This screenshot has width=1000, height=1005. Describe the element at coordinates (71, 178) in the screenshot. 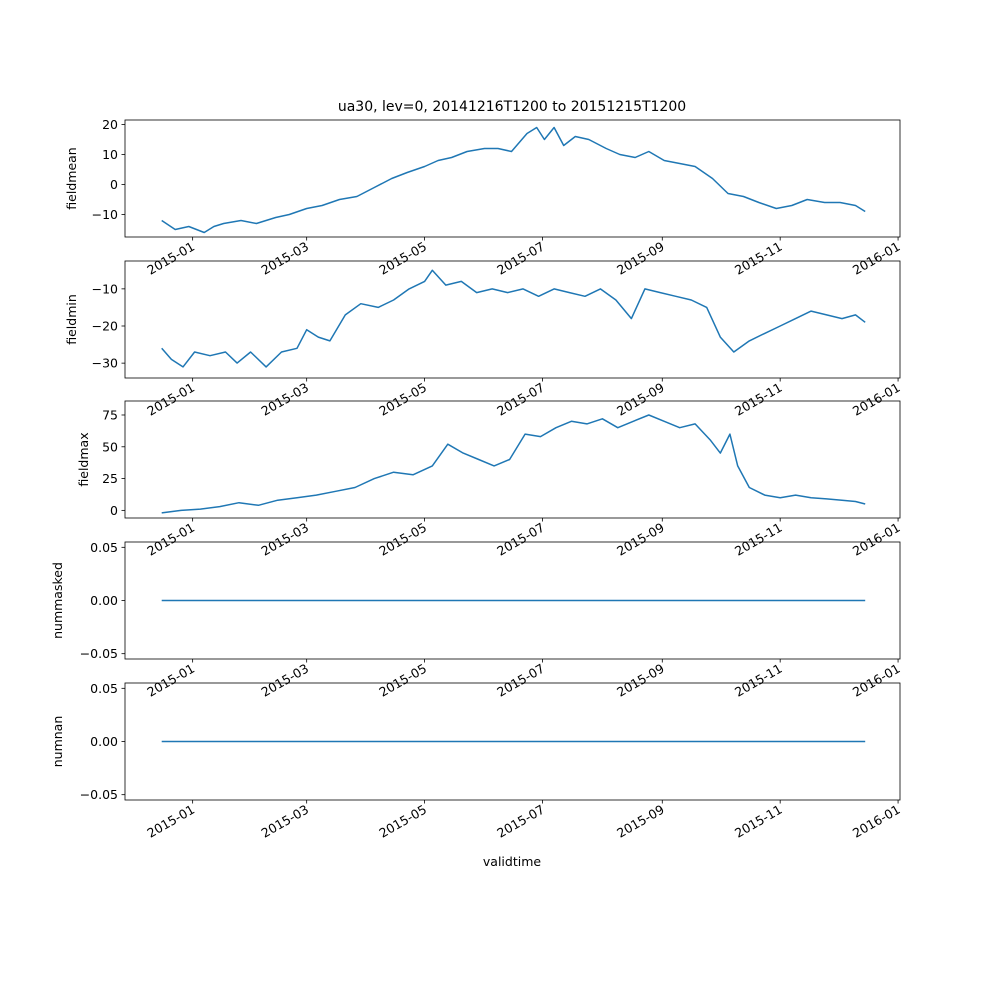

I see `y-axis-label: fieldmean` at that location.